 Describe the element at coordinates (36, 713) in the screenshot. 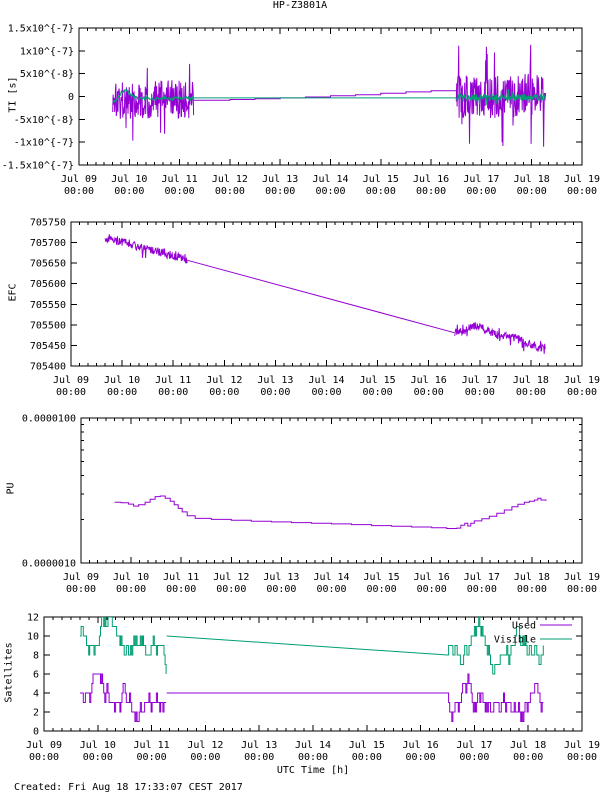

I see `y-tick-label: 2` at that location.